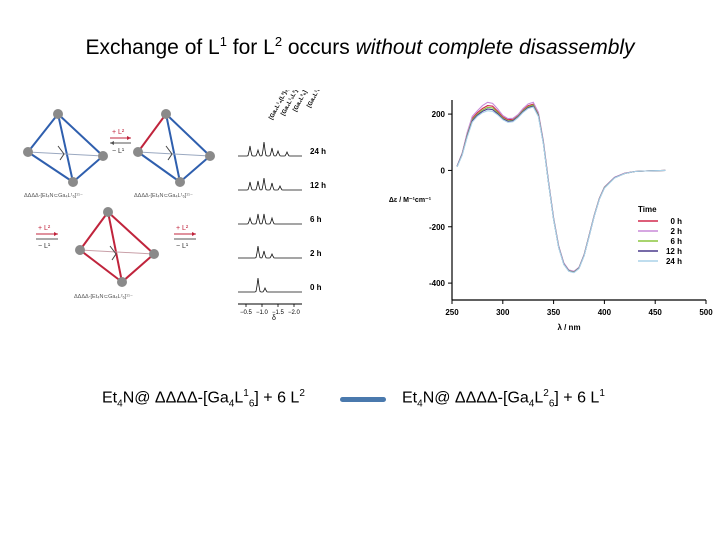  Describe the element at coordinates (676, 231) in the screenshot. I see `cd-legend-label: 2 h` at that location.